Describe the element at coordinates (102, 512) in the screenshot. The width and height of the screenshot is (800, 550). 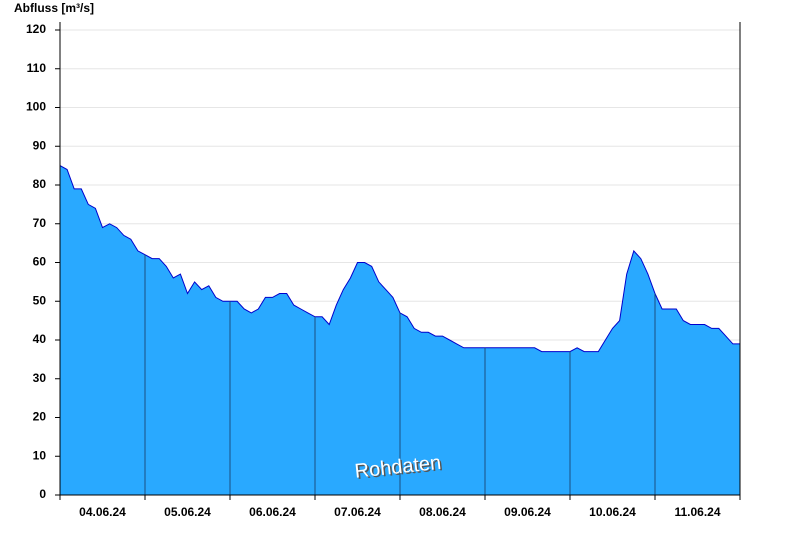
I see `x-tick-label: 04.06.24` at that location.